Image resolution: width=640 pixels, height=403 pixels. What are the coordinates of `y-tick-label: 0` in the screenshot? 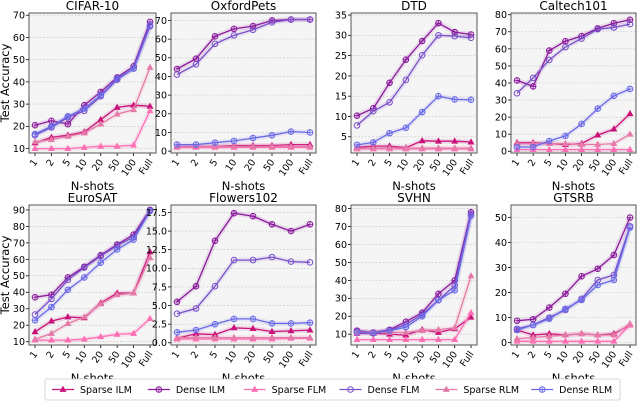 It's located at (504, 152).